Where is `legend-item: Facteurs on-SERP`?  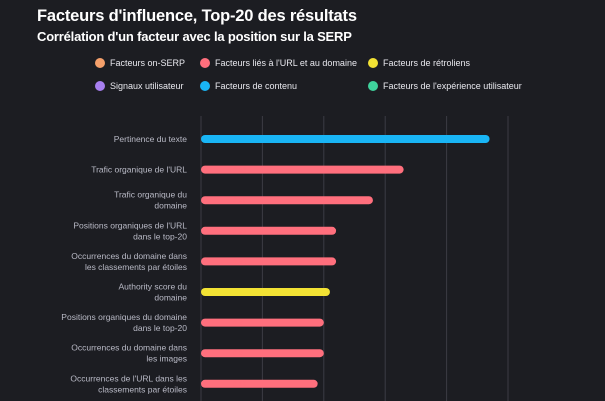
legend-item: Facteurs on-SERP is located at coordinates (140, 63).